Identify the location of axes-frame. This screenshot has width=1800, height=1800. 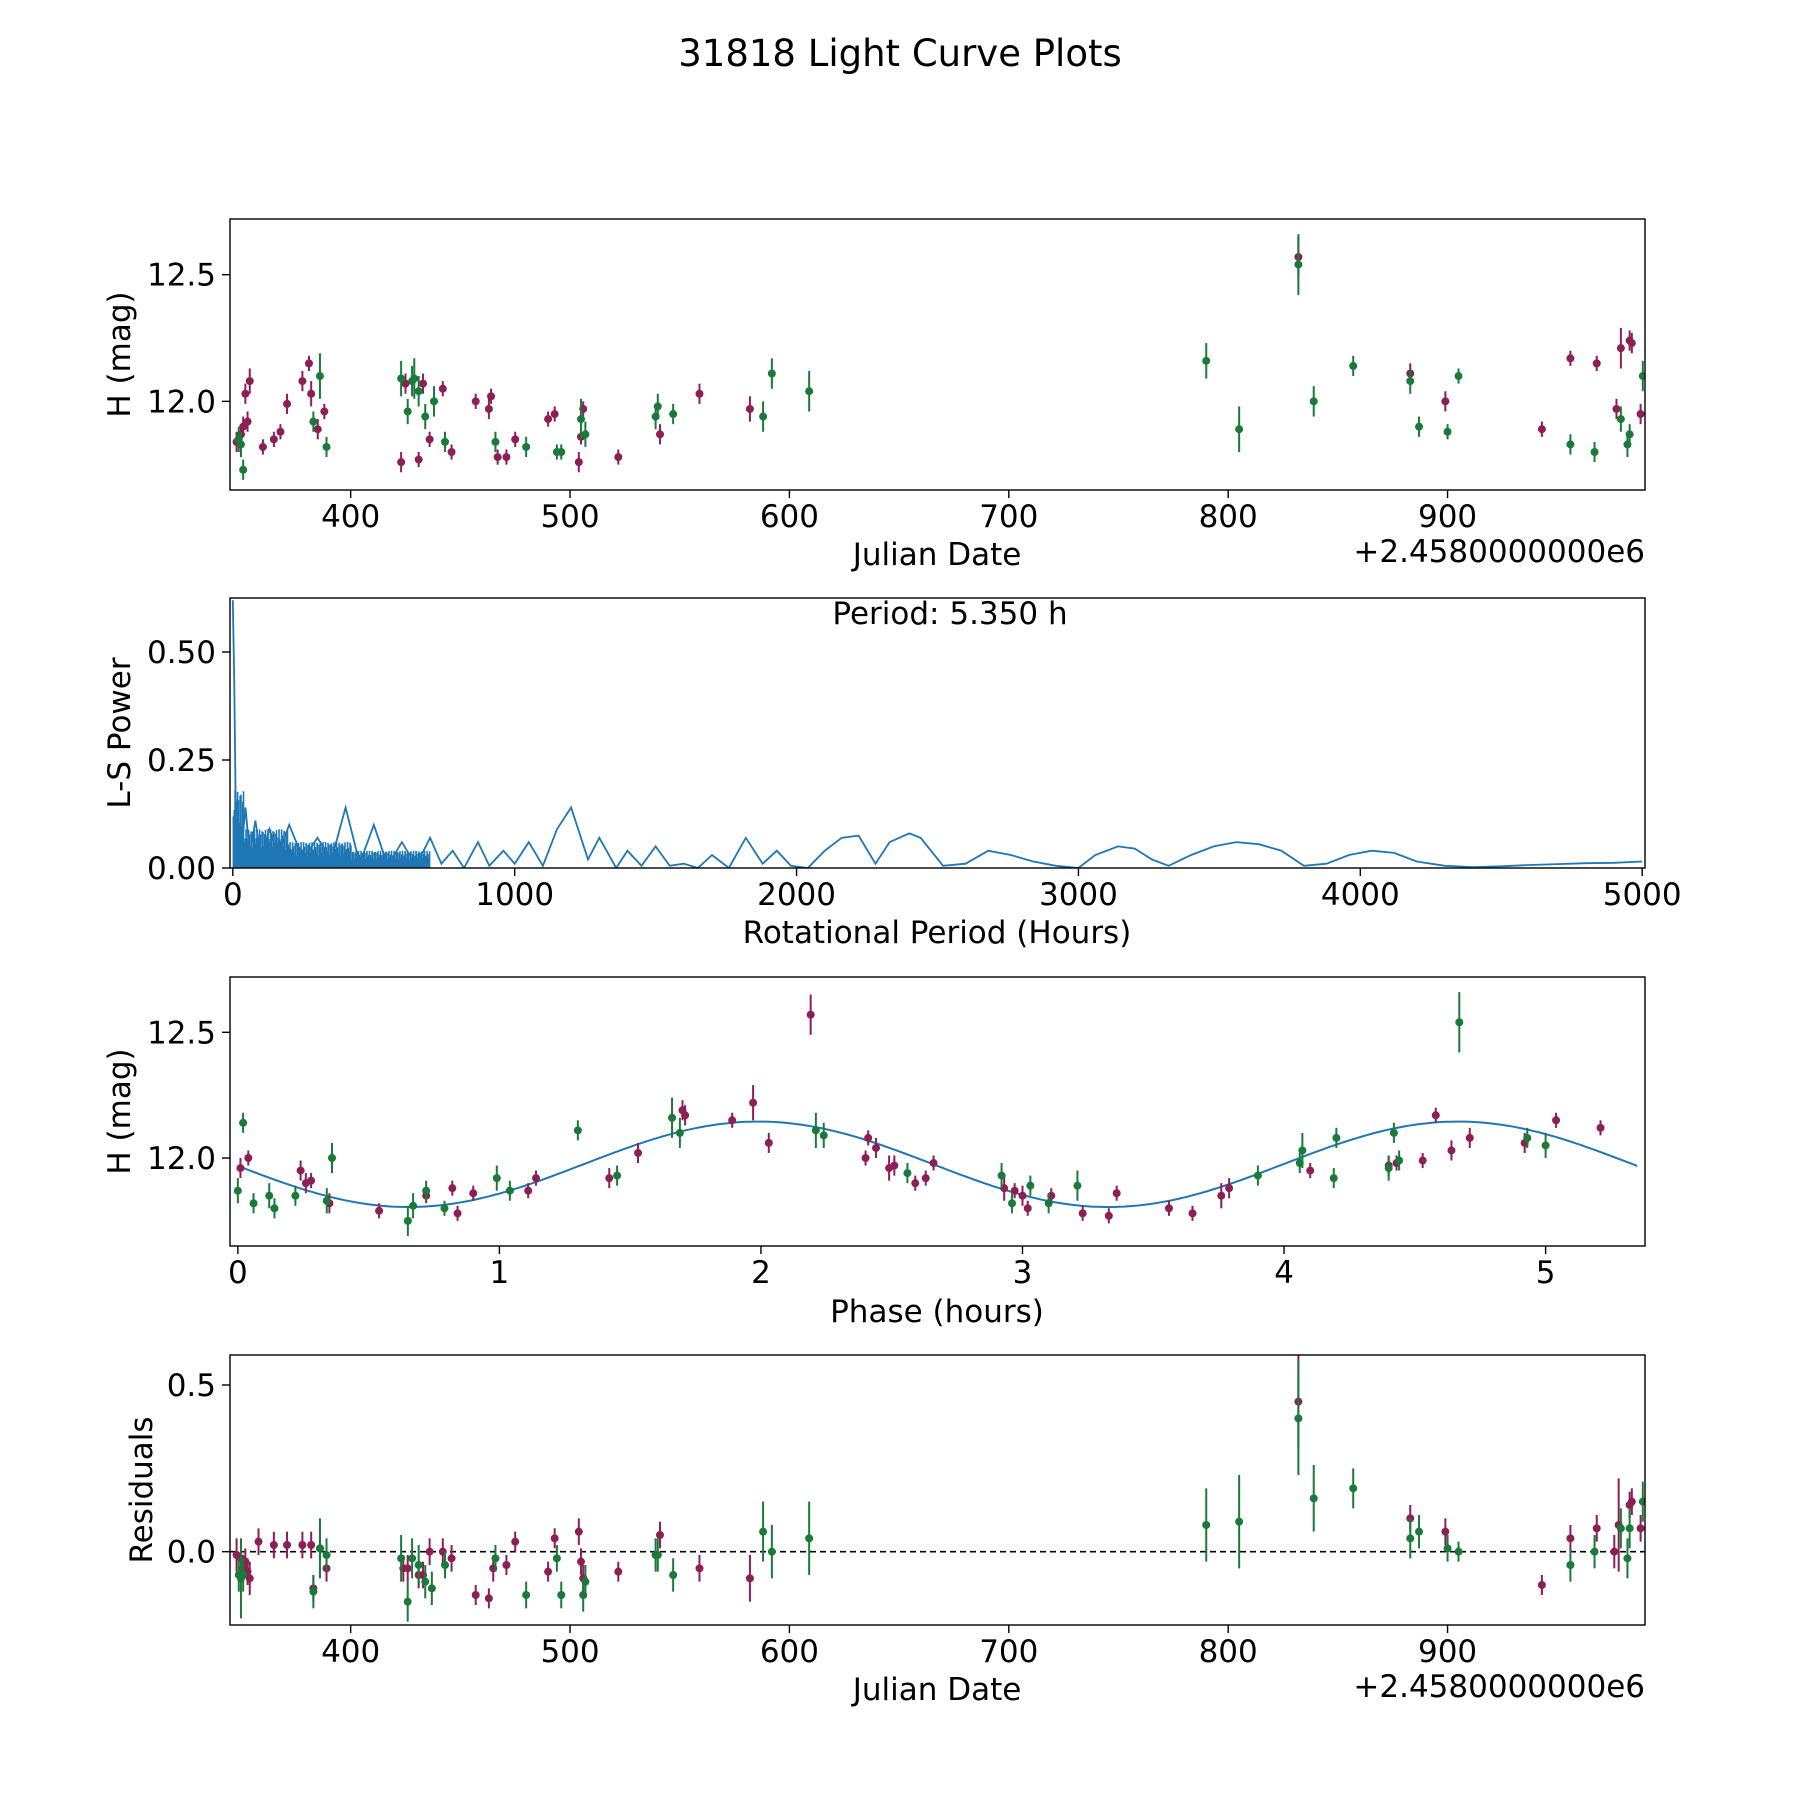
(937, 1111).